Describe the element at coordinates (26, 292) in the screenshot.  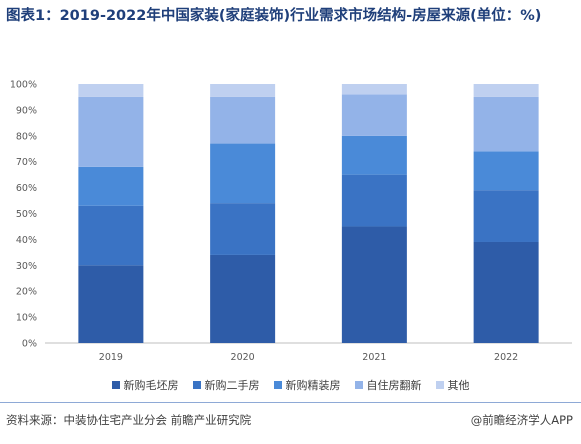
I see `y-tick-label: 20%` at that location.